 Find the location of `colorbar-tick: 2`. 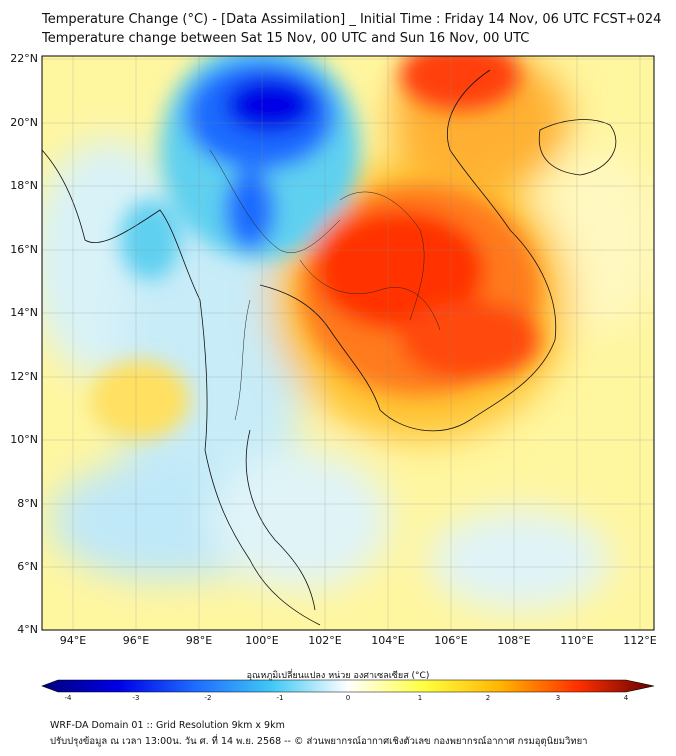

colorbar-tick: 2 is located at coordinates (488, 698).